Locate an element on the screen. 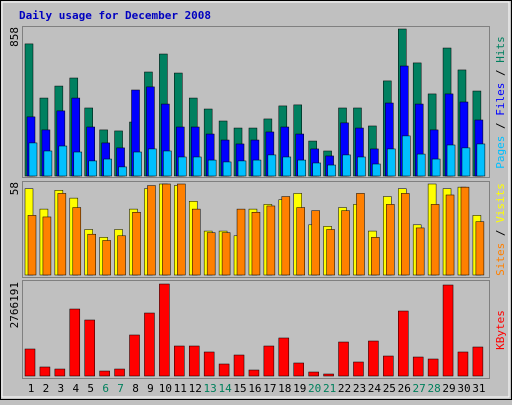 The height and width of the screenshot is (405, 512). x-tick-label: 28 is located at coordinates (433, 388).